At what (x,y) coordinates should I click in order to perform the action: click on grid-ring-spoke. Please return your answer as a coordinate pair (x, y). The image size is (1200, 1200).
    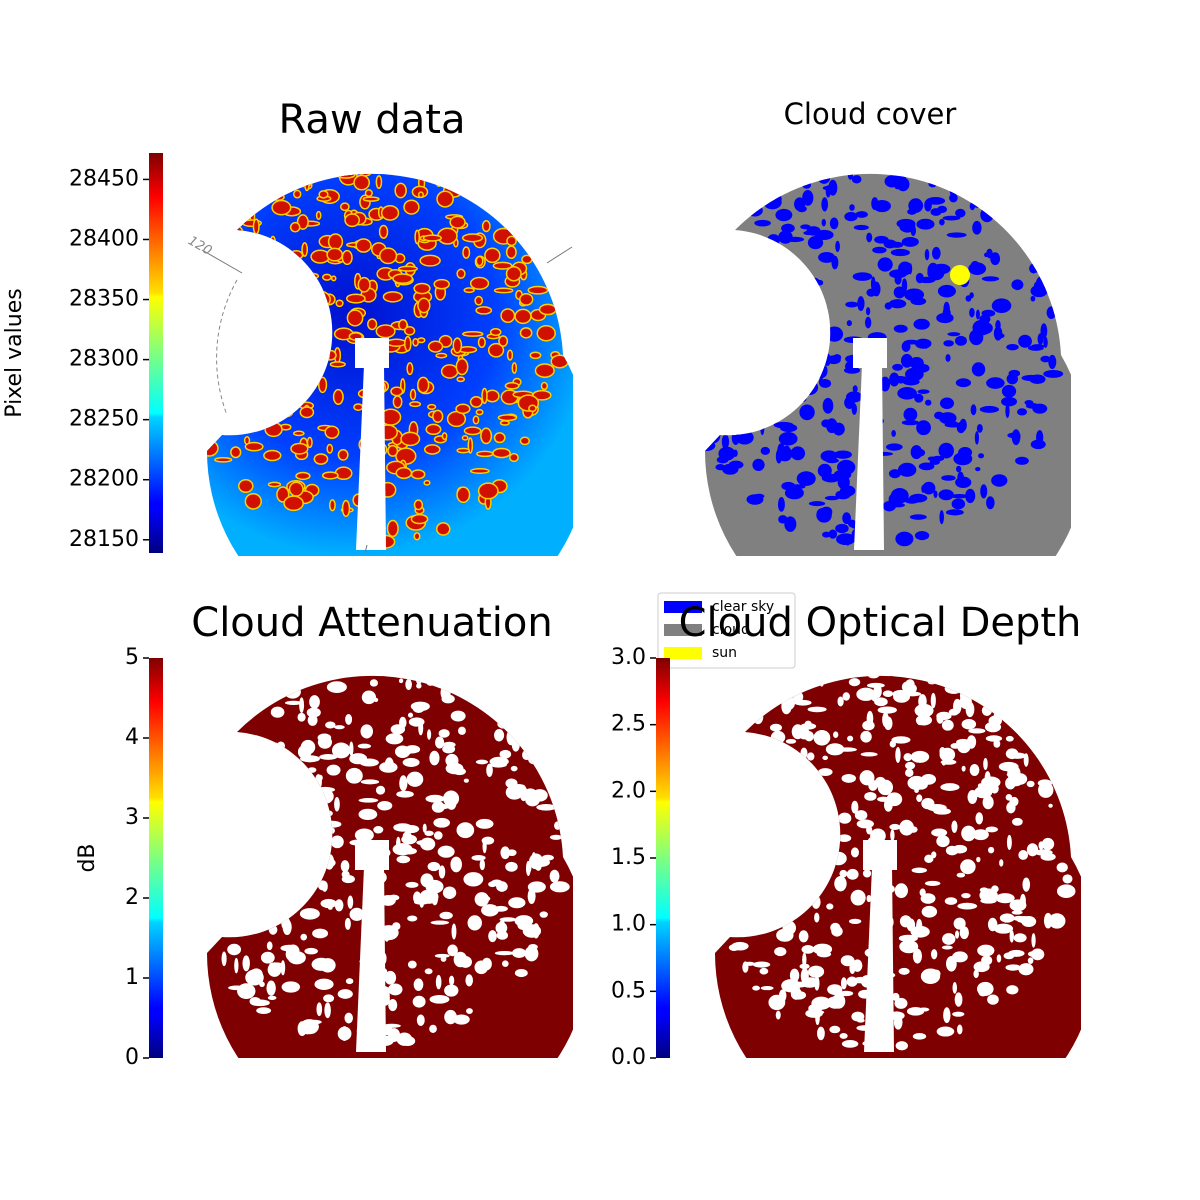
    Looking at the image, I should click on (559, 255).